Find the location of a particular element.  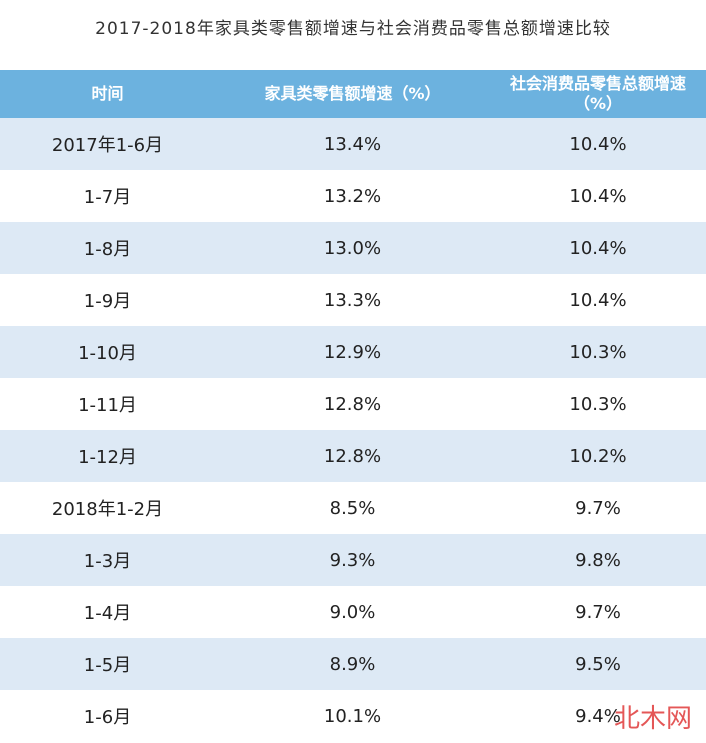

table-row: 1-11月 12.8% 10.3% is located at coordinates (353, 404).